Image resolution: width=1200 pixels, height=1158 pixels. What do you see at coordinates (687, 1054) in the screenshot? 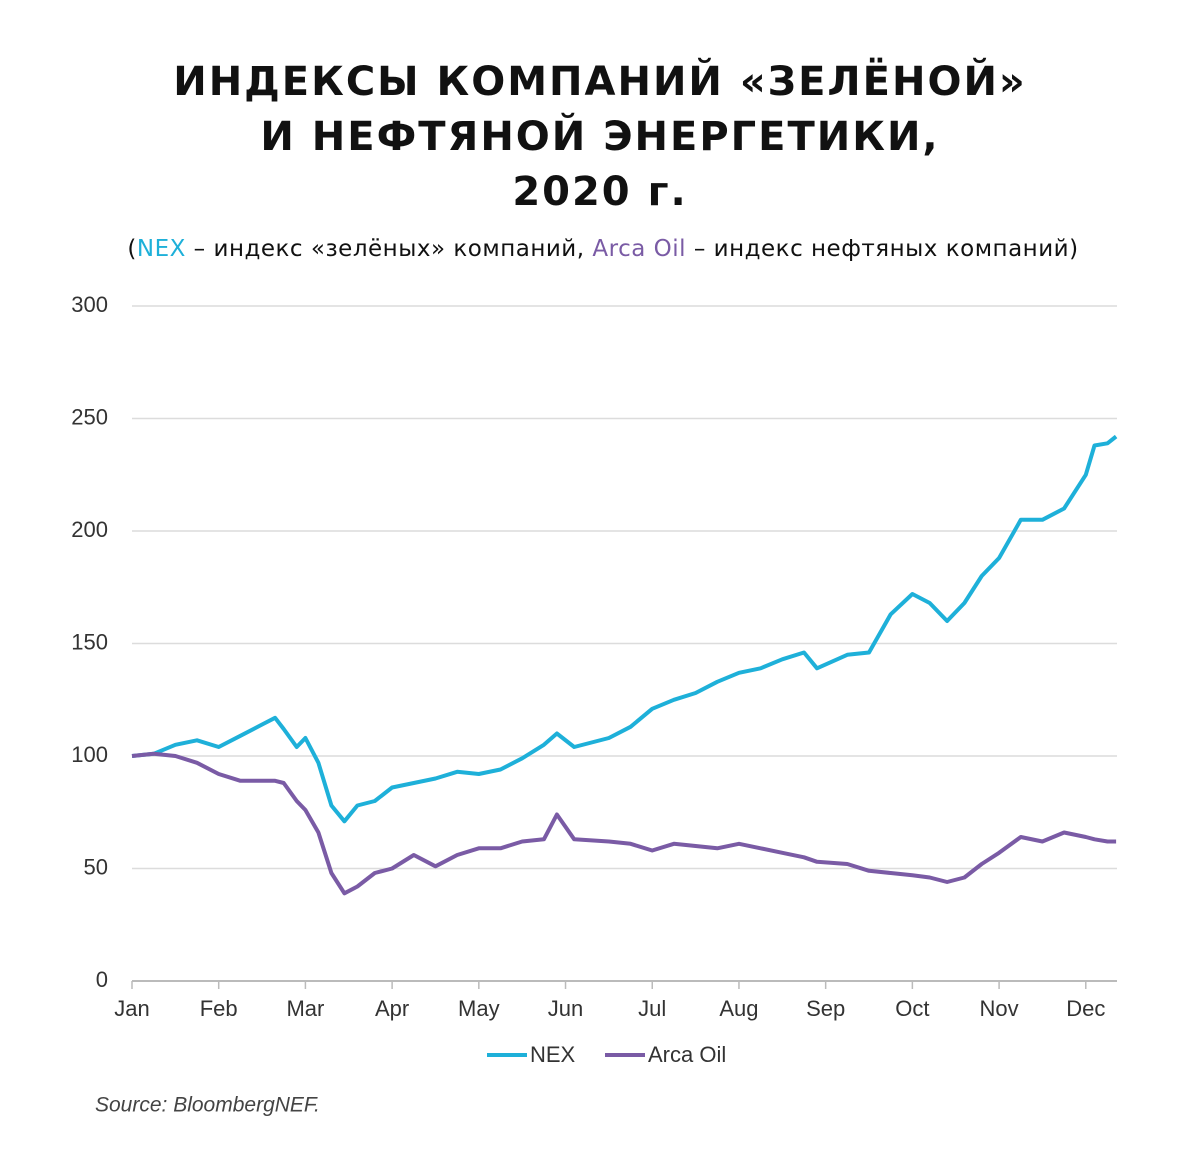
I see `legend-label: Arca Oil` at bounding box center [687, 1054].